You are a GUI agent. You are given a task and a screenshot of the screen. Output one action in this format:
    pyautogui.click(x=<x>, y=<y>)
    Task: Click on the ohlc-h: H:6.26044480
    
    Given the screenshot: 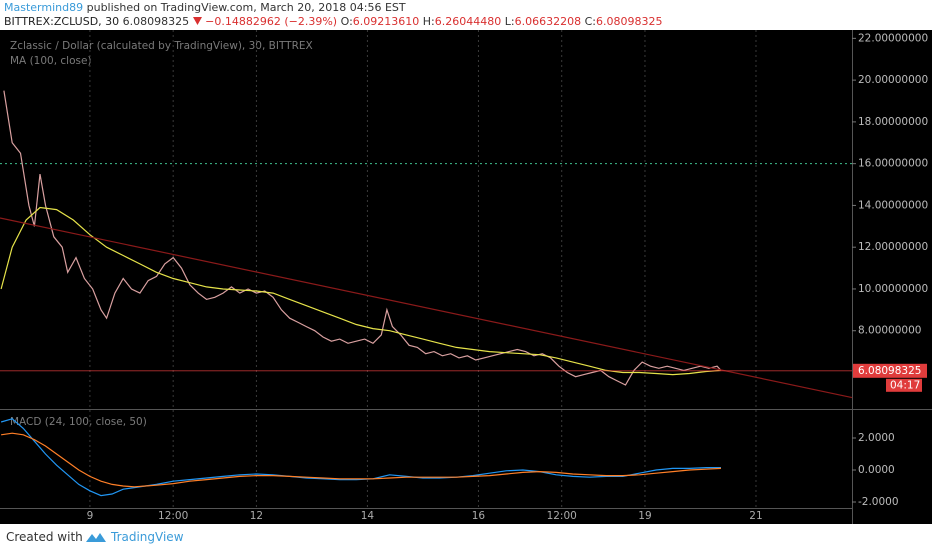 What is the action you would take?
    pyautogui.click(x=462, y=21)
    